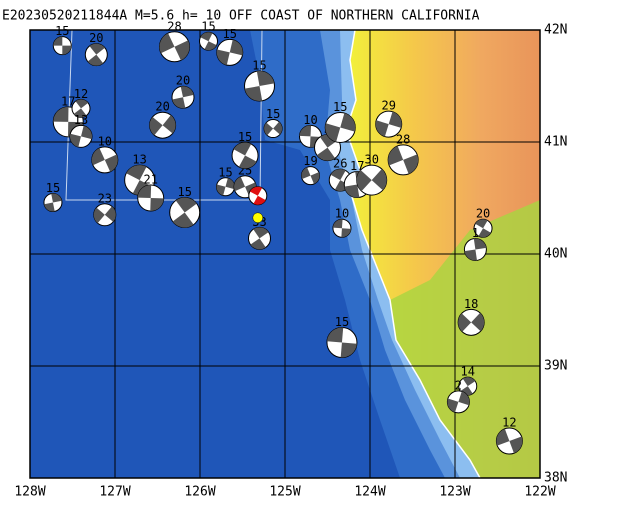 Image resolution: width=633 pixels, height=506 pixels. What do you see at coordinates (369, 492) in the screenshot?
I see `lon-label: 124W` at bounding box center [369, 492].